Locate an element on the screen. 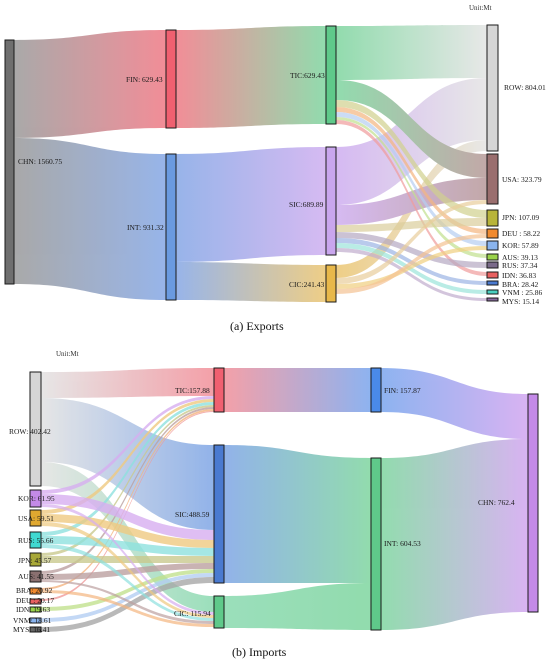 The height and width of the screenshot is (663, 550). link-tic-fin is located at coordinates (297, 390).